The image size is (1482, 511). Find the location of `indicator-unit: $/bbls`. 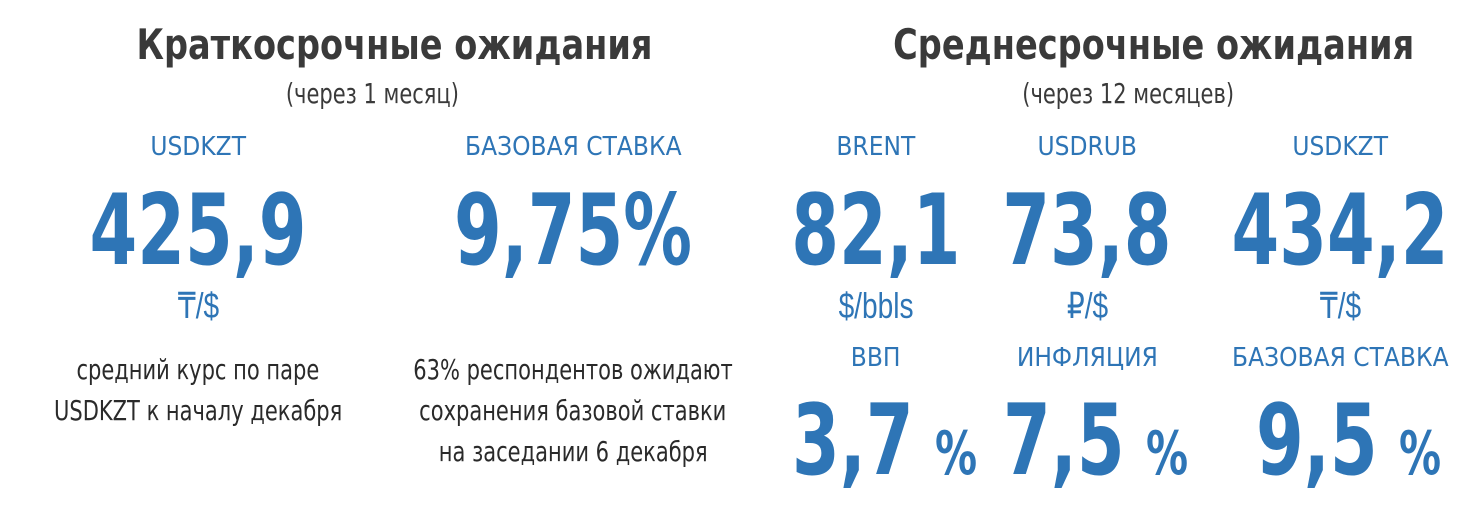

indicator-unit: $/bbls is located at coordinates (876, 306).